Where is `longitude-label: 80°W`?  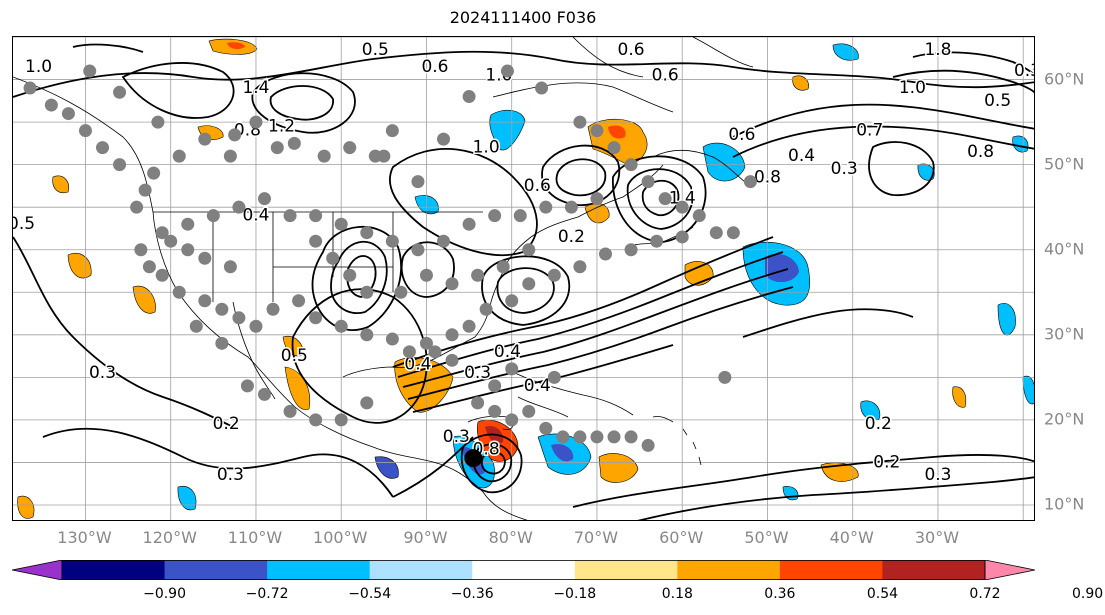 longitude-label: 80°W is located at coordinates (510, 537).